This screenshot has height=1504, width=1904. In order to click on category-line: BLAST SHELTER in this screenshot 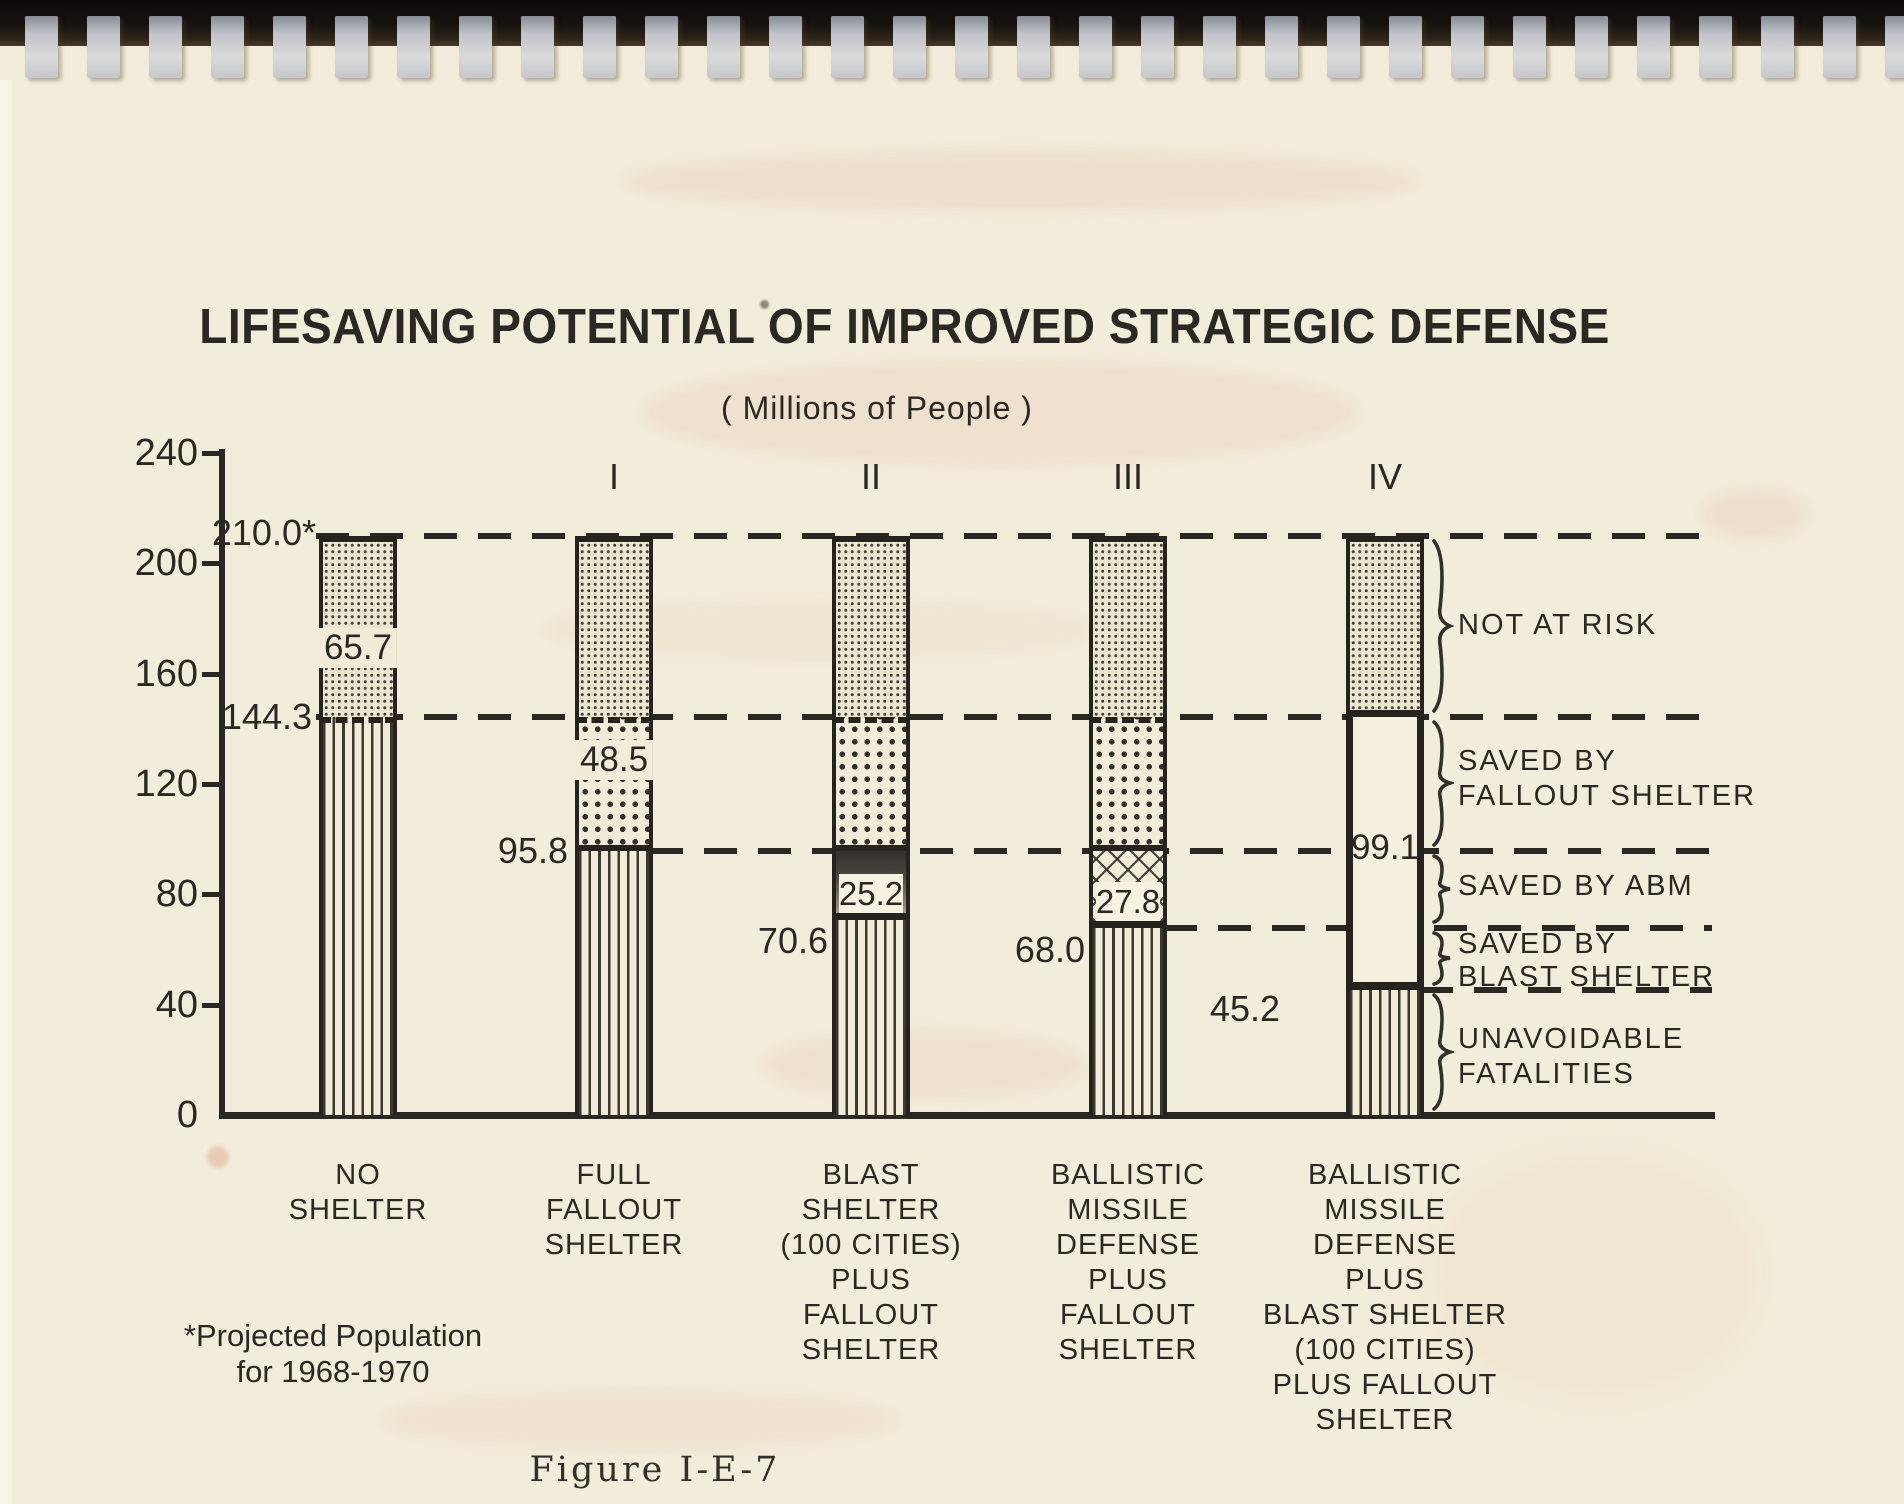, I will do `click(1384, 1315)`.